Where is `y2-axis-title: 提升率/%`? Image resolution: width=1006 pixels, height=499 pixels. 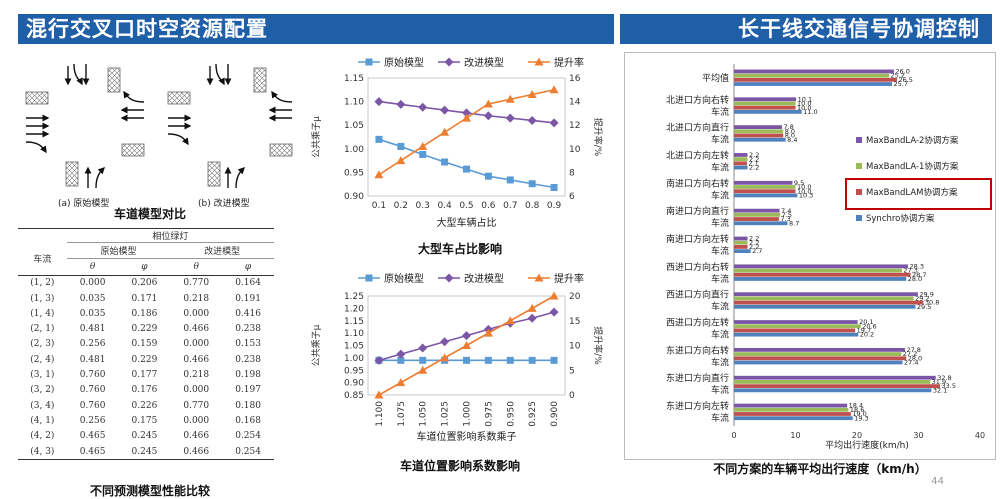
y2-axis-title: 提升率/% is located at coordinates (598, 137).